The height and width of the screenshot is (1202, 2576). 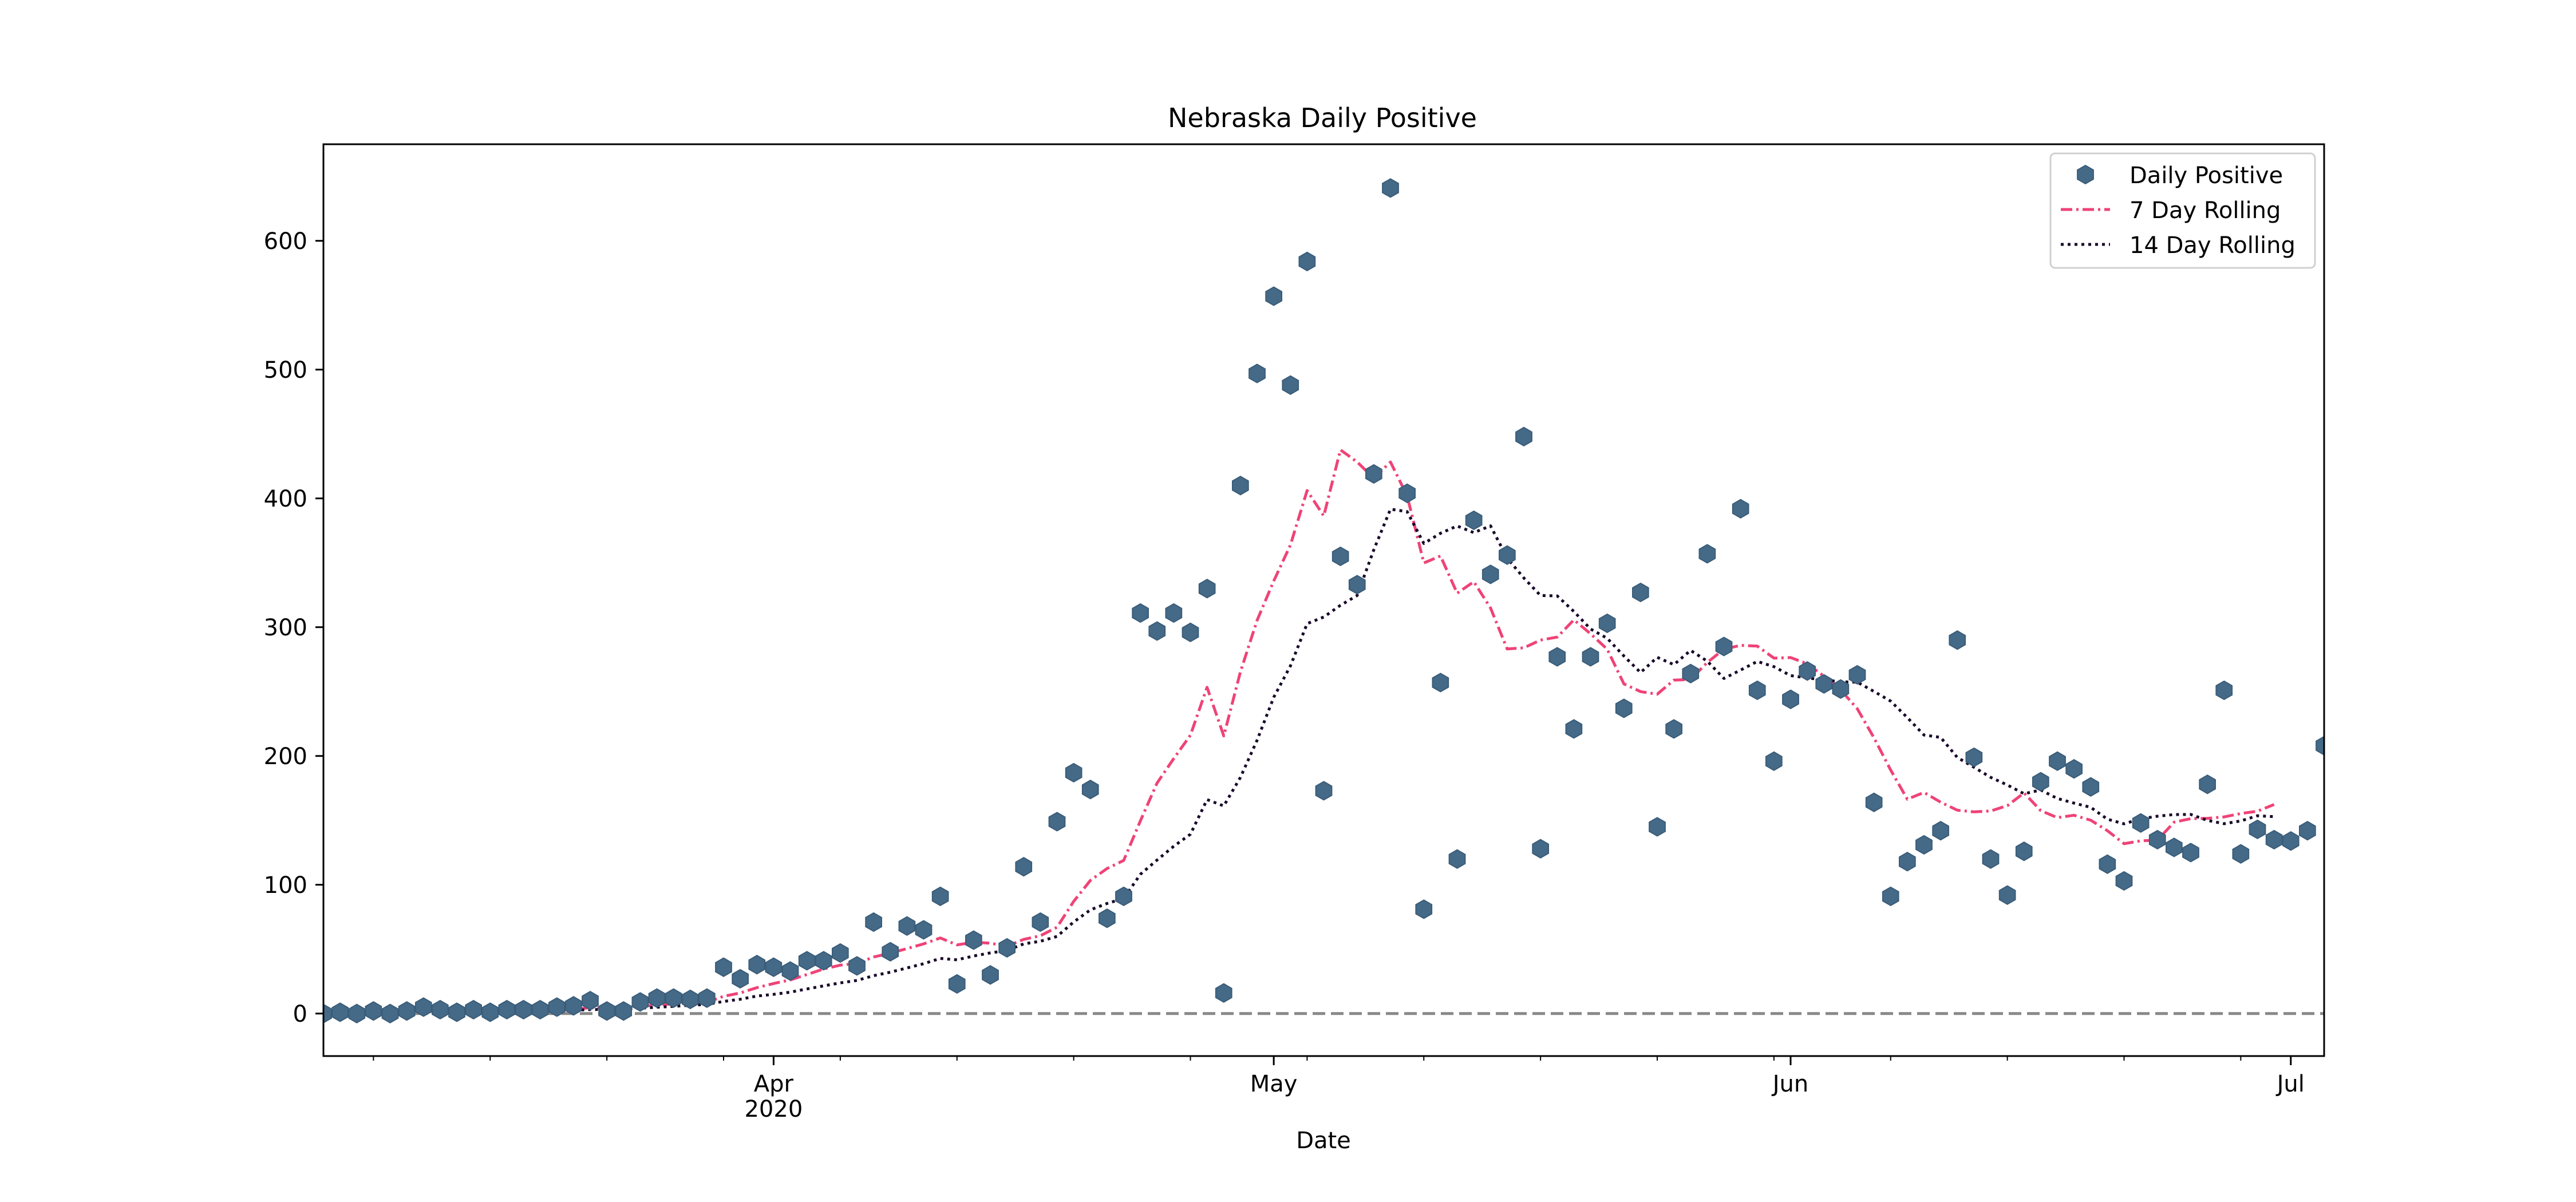 I want to click on x-tick-label: Jul, so click(x=2290, y=1084).